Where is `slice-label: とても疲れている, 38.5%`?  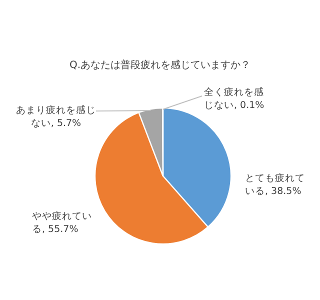 slice-label: とても疲れている, 38.5% is located at coordinates (275, 185).